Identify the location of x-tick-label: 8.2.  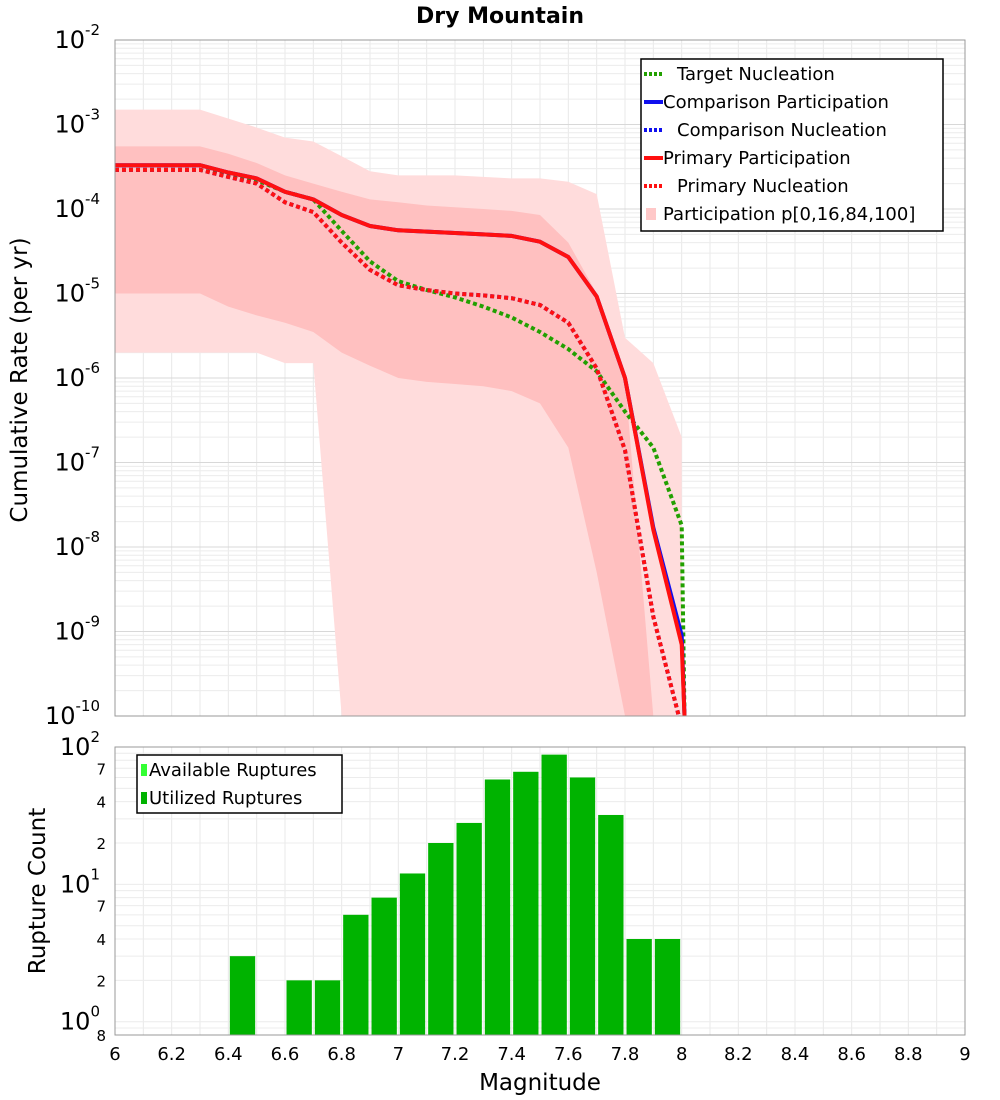
(738, 1054).